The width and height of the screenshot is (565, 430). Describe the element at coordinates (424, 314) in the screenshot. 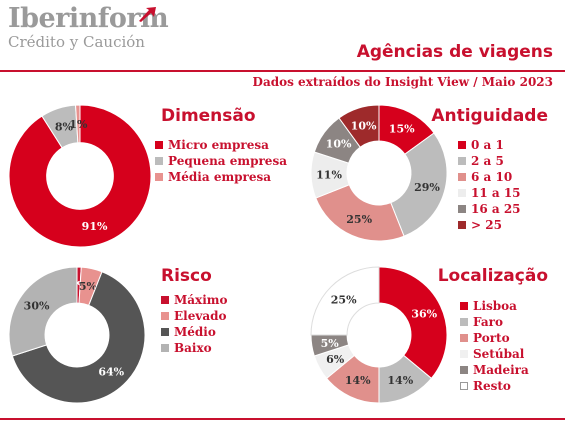

I see `label-localizacao-lisboa: 36%` at that location.